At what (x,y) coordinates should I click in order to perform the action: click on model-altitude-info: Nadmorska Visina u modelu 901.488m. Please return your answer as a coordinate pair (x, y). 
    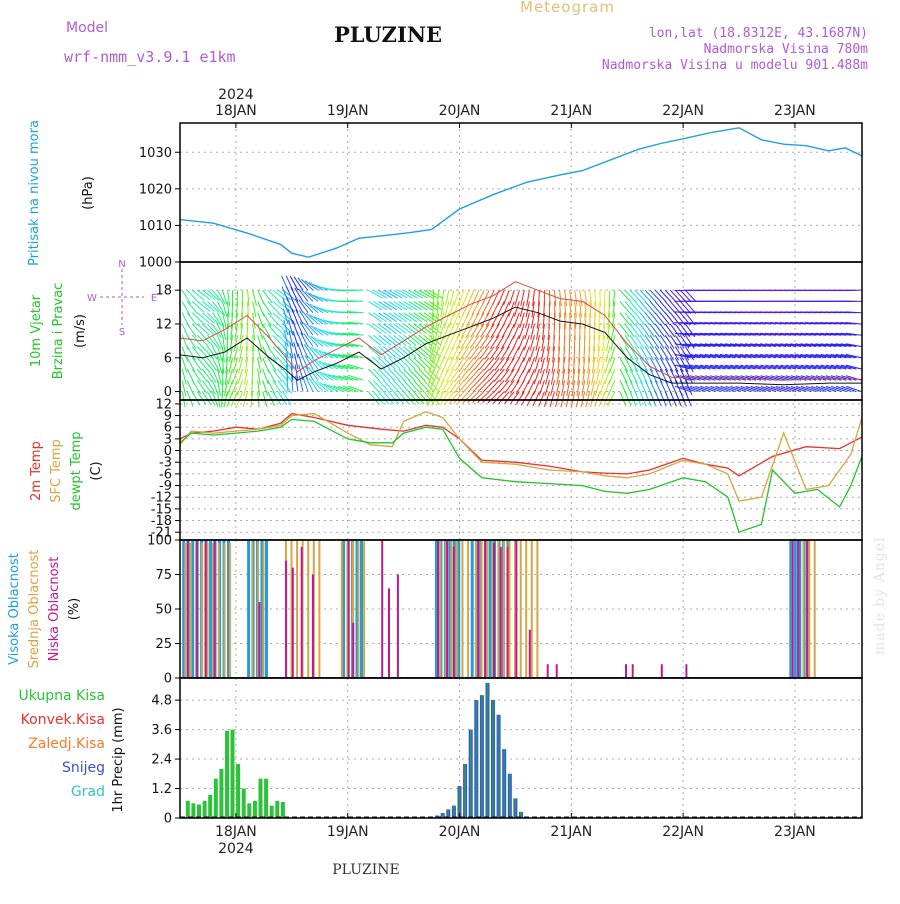
    Looking at the image, I should click on (735, 65).